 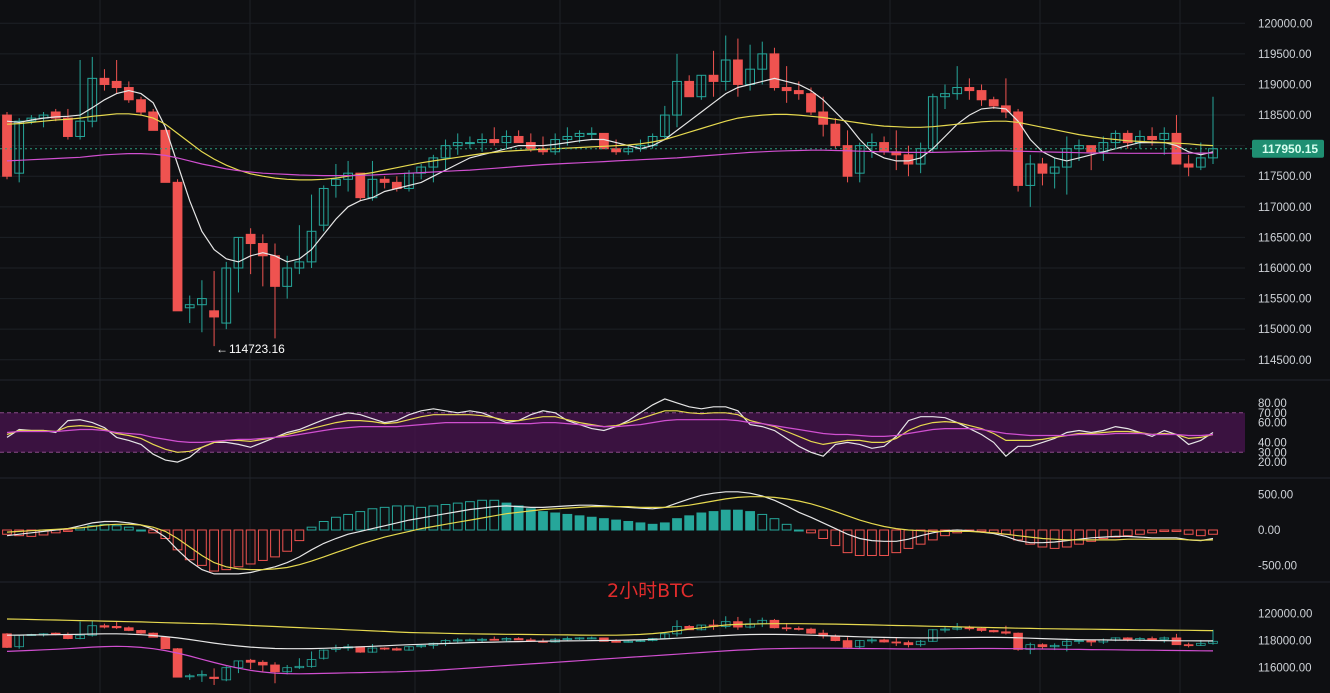 What do you see at coordinates (610, 627) in the screenshot?
I see `boll-upper-line` at bounding box center [610, 627].